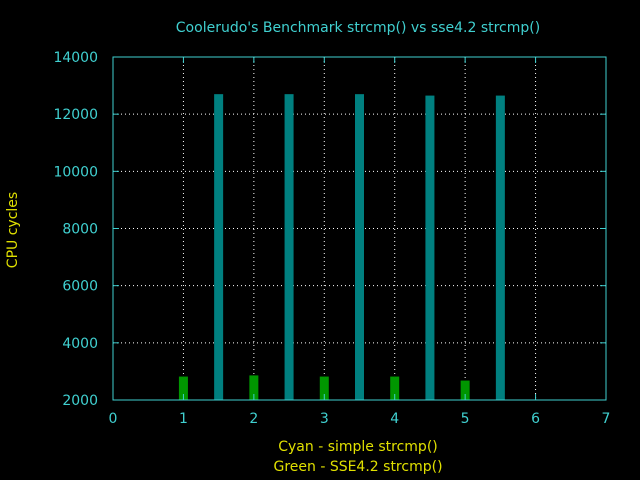 The width and height of the screenshot is (640, 480). I want to click on x-tick-label: 5, so click(465, 419).